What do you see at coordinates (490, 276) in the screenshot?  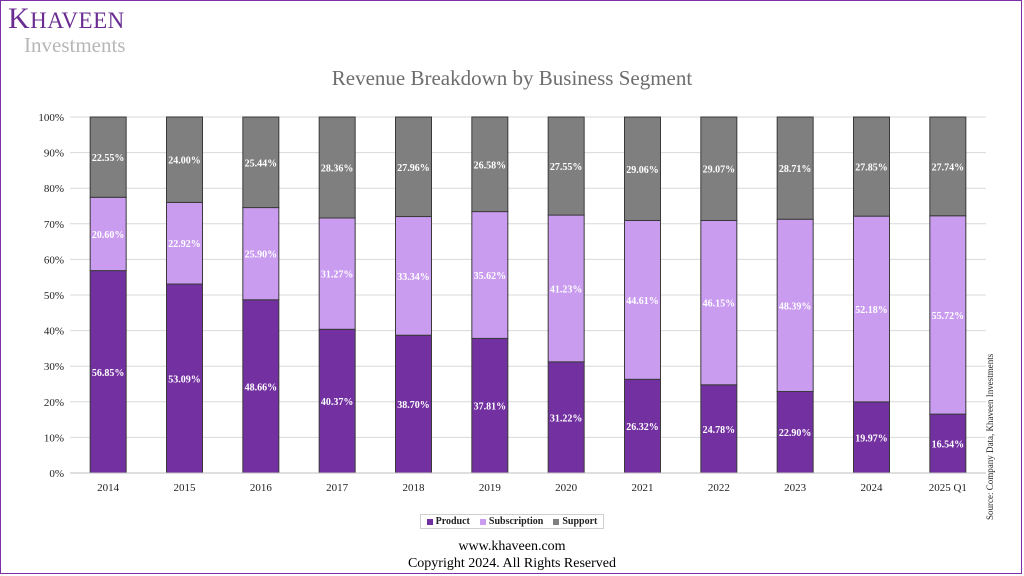 I see `data-label-subscription: 35.62%` at bounding box center [490, 276].